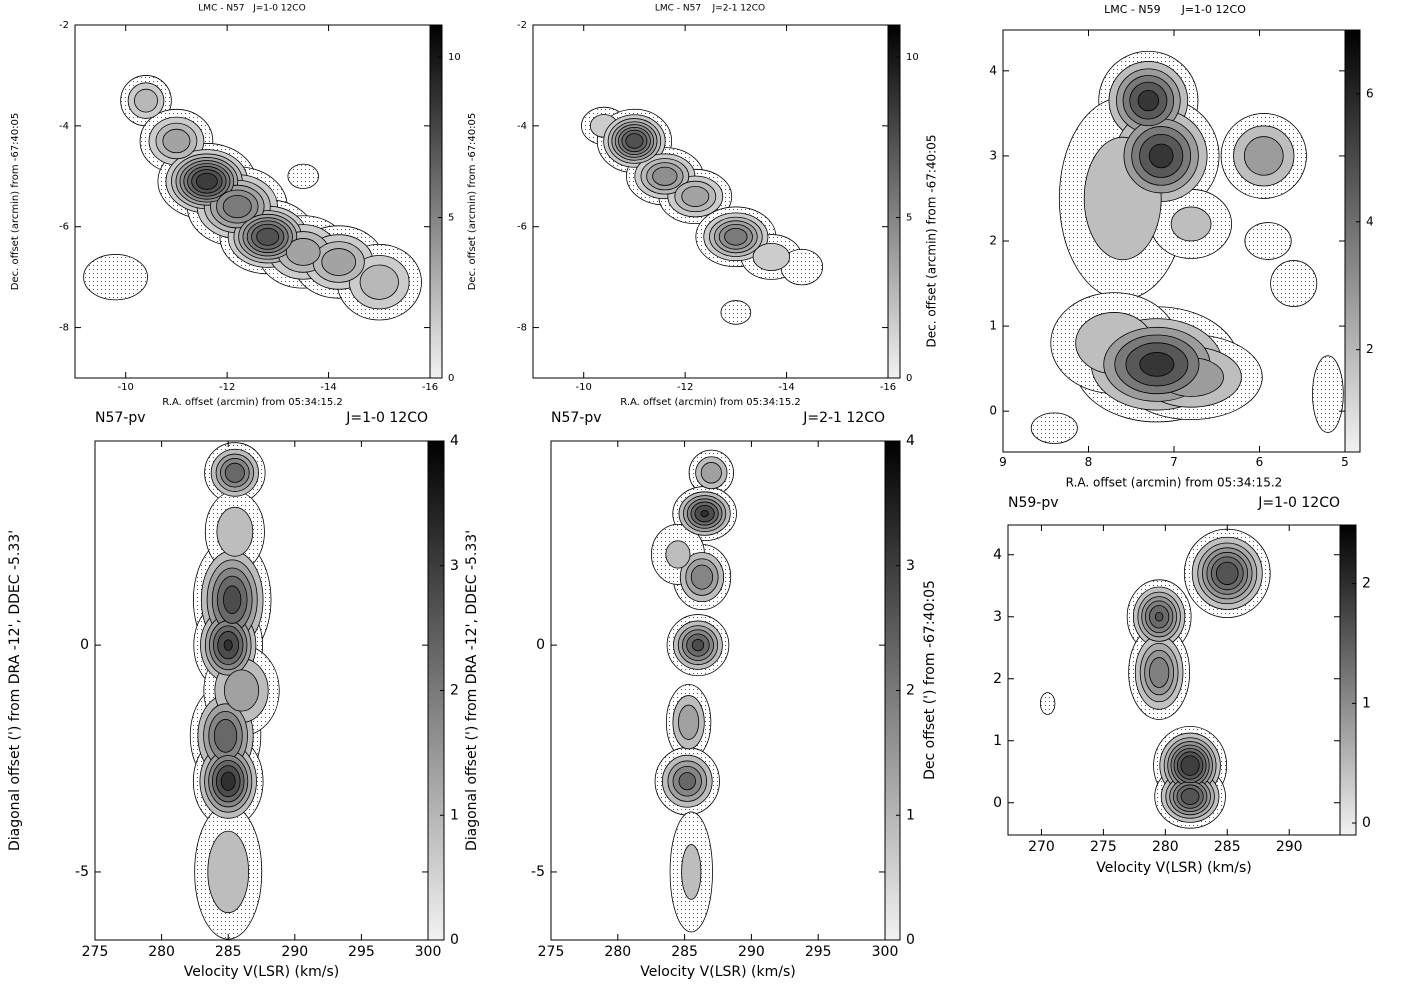 Image resolution: width=1403 pixels, height=988 pixels. I want to click on y-tick-label: -5, so click(538, 872).